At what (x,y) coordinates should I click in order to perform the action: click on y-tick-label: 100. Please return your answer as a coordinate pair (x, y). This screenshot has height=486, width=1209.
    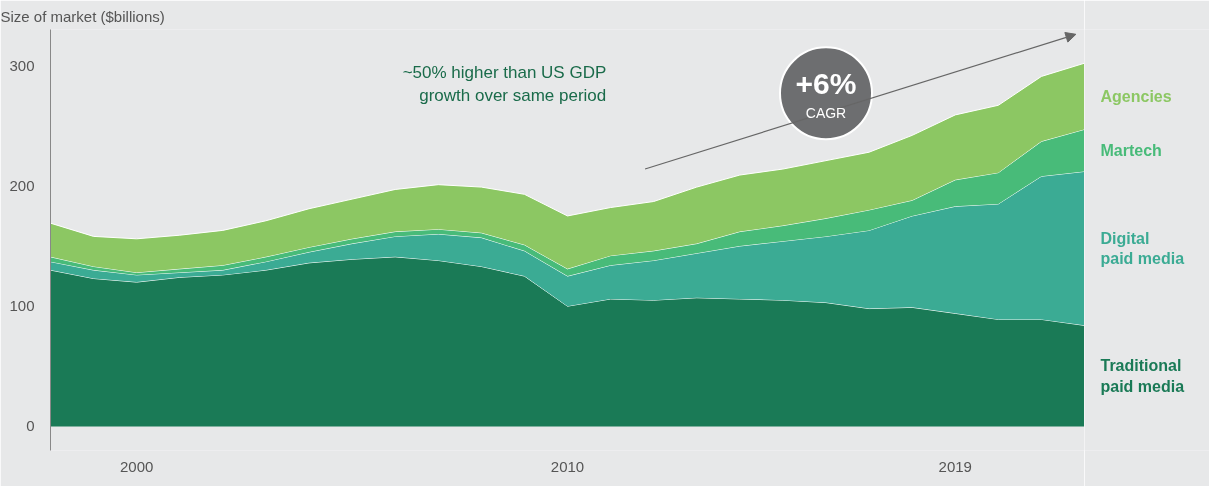
    Looking at the image, I should click on (22, 306).